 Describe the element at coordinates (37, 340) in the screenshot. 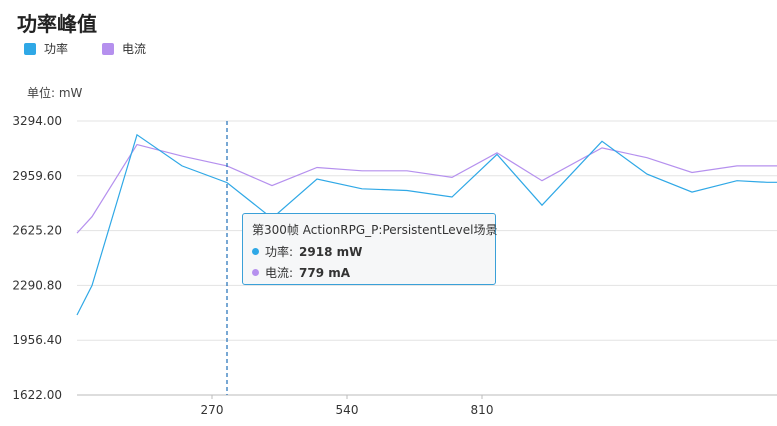

I see `y-tick-label: 1956.40` at that location.